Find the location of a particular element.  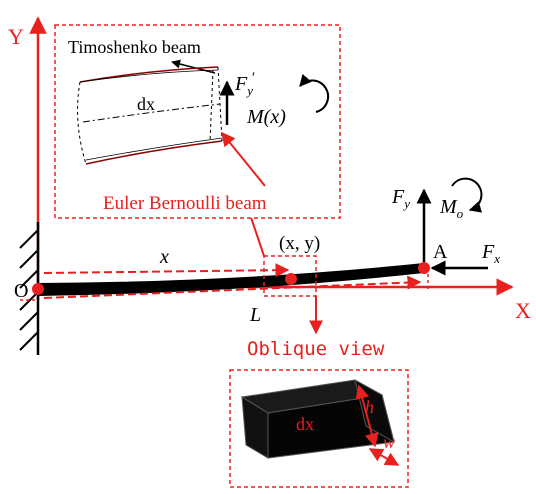

element-left-face is located at coordinates (82, 123).